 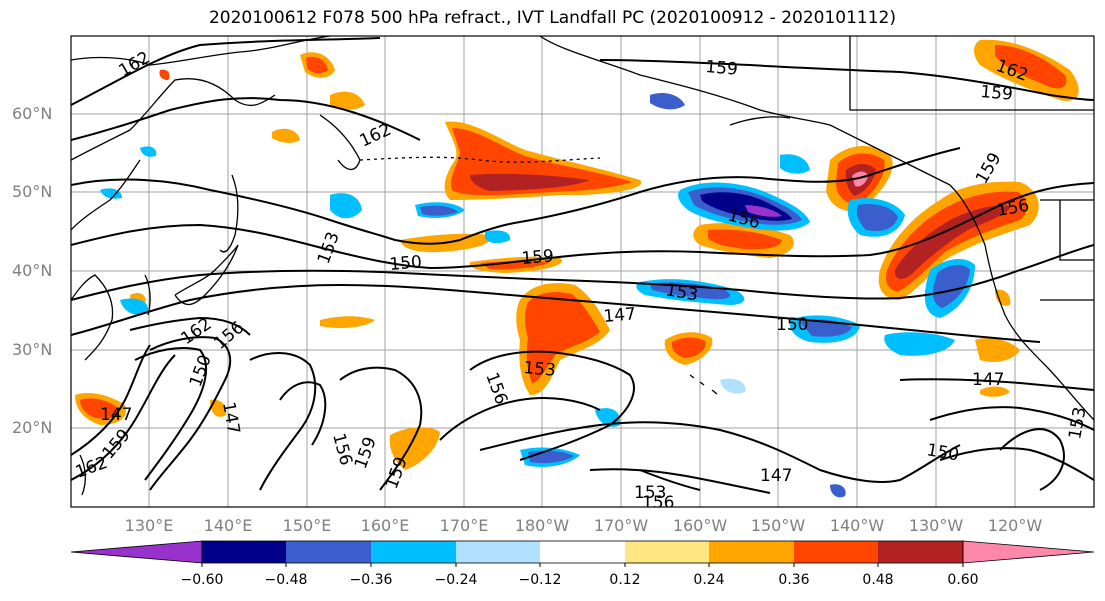 I want to click on colorbar-tick-label: −0.36, so click(x=371, y=580).